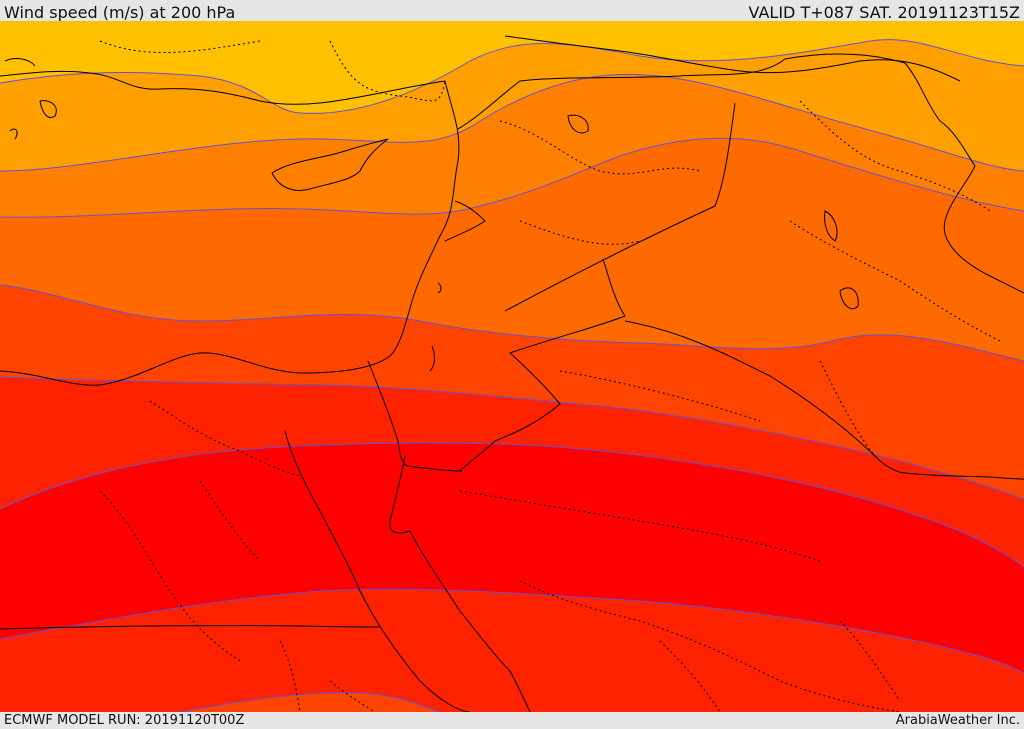 The height and width of the screenshot is (729, 1024). Describe the element at coordinates (330, 164) in the screenshot. I see `cyprus` at that location.